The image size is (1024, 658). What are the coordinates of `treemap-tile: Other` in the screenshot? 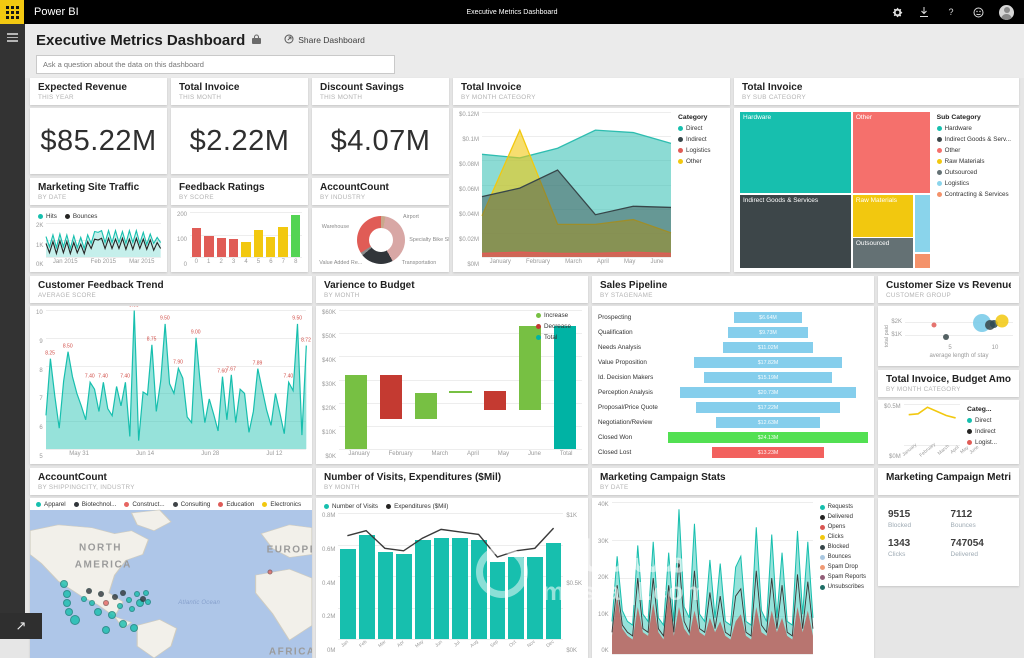 It's located at (891, 153).